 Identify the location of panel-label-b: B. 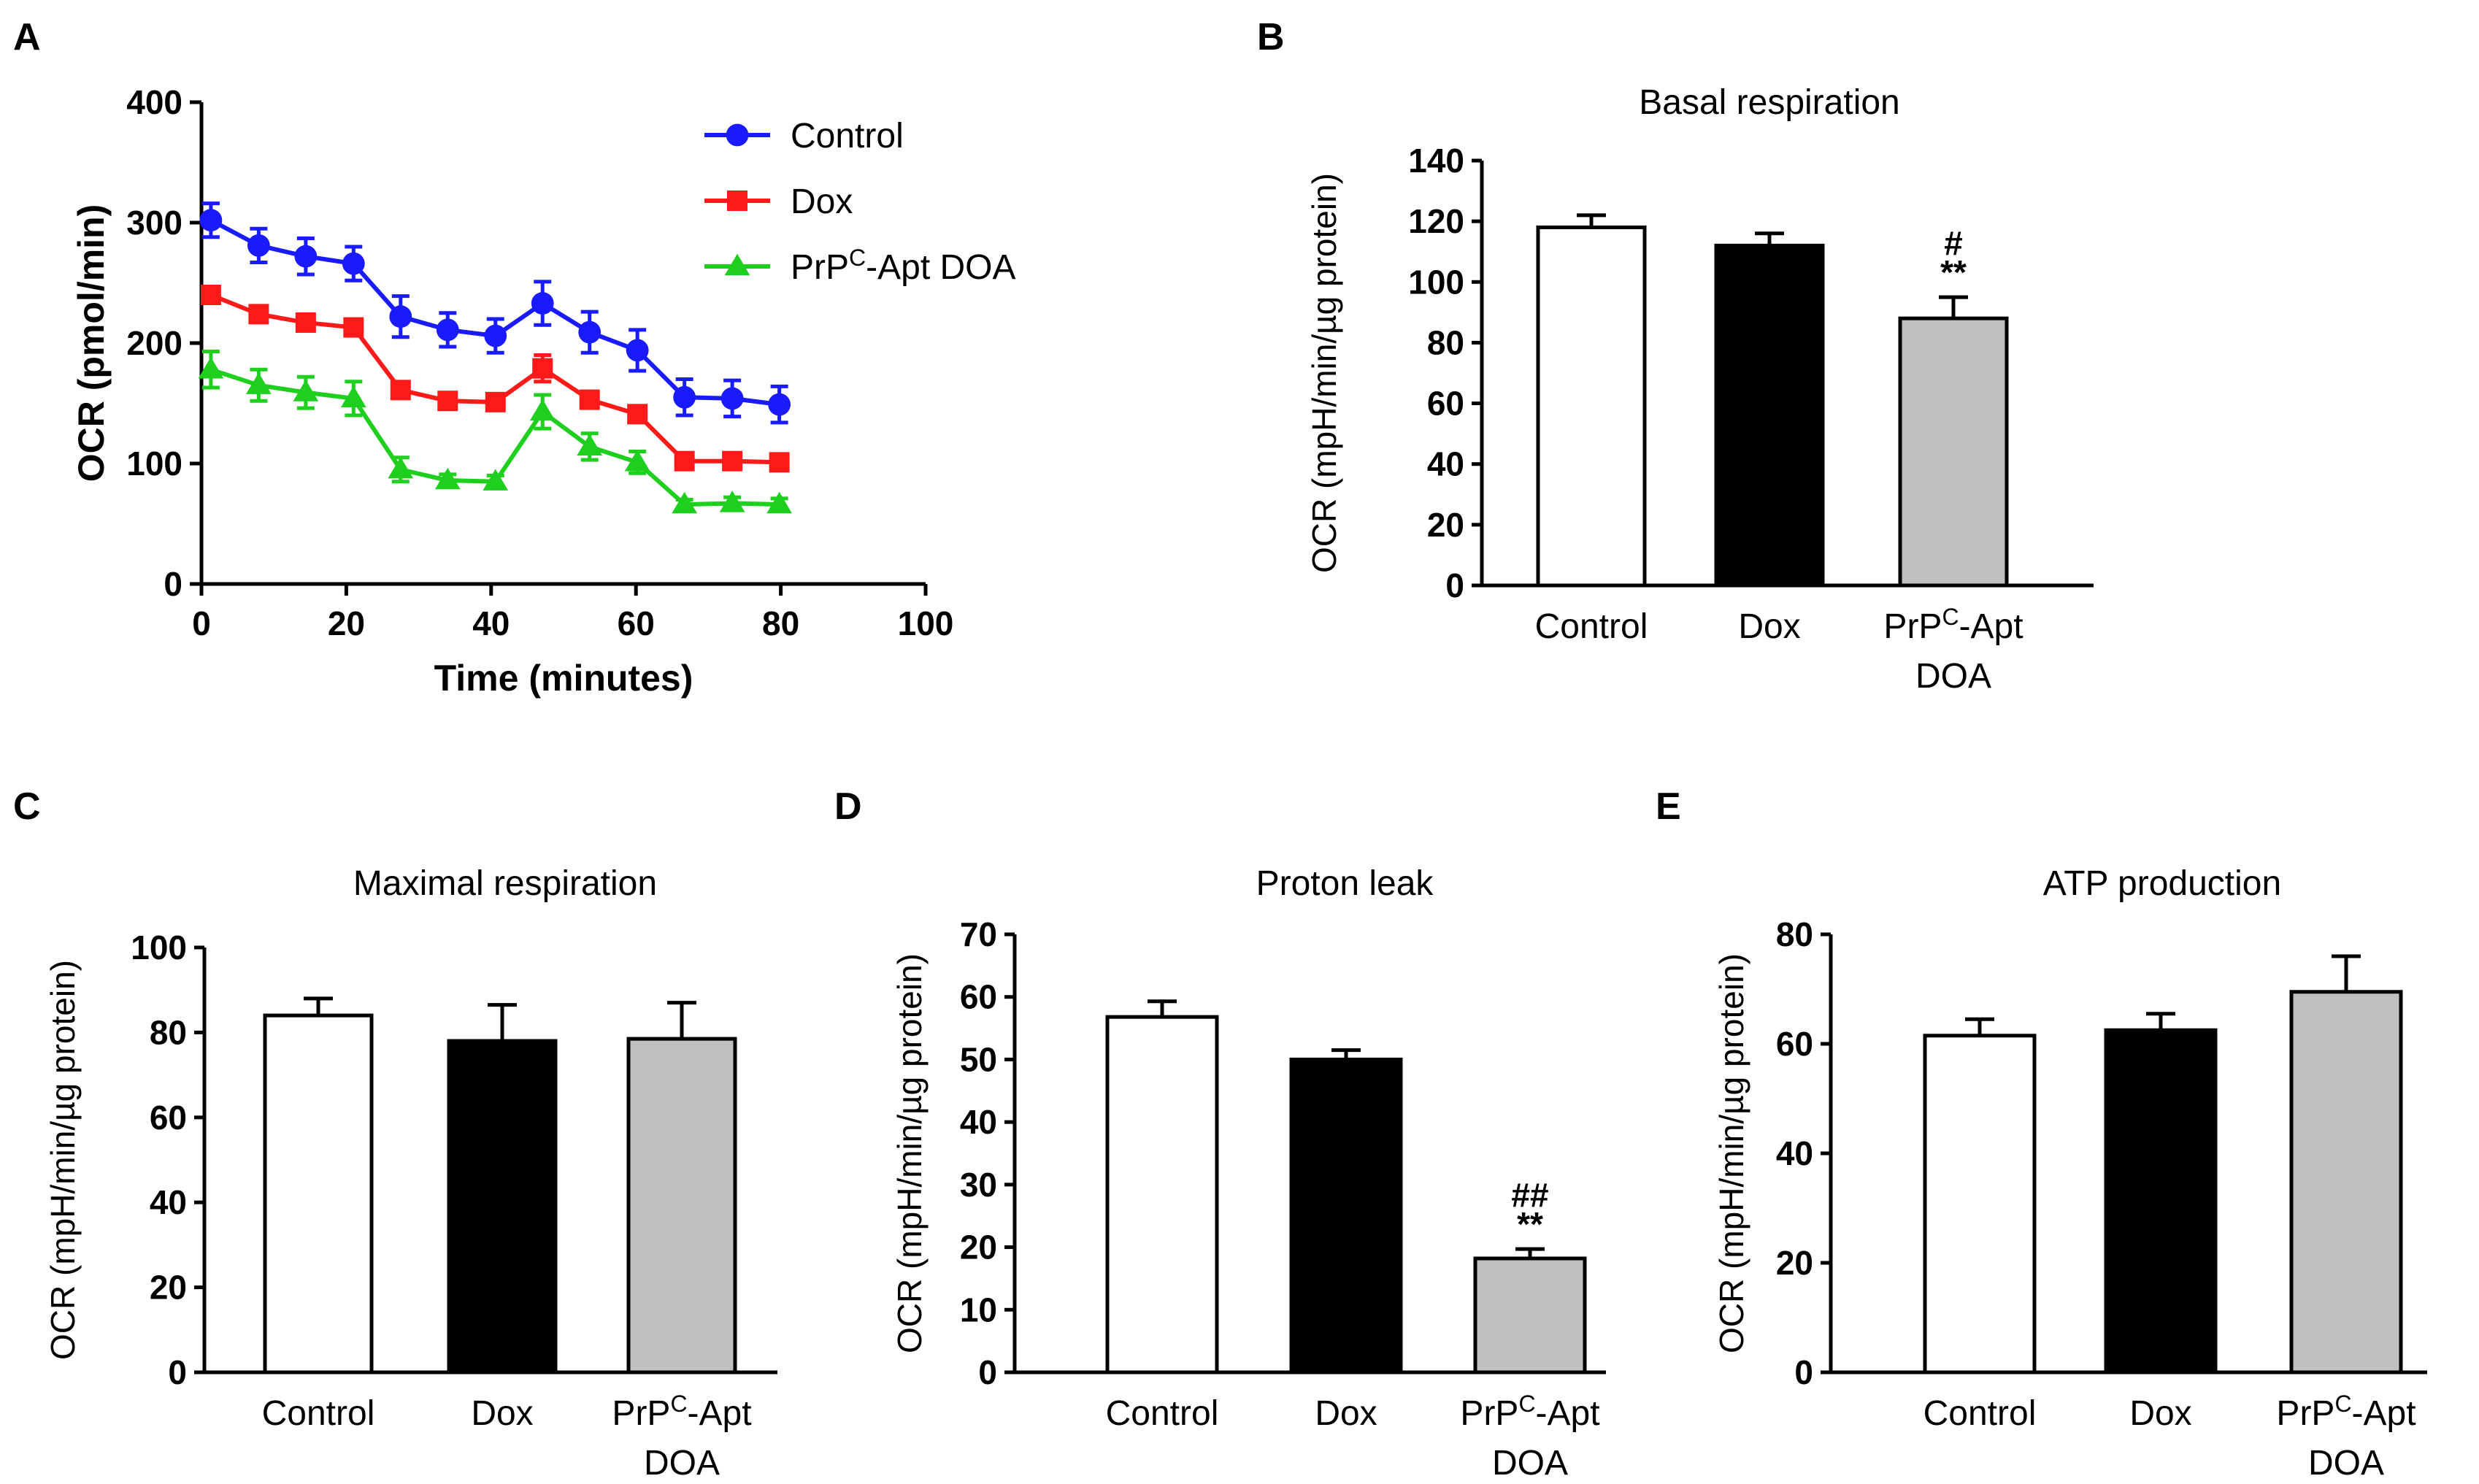
(1271, 37).